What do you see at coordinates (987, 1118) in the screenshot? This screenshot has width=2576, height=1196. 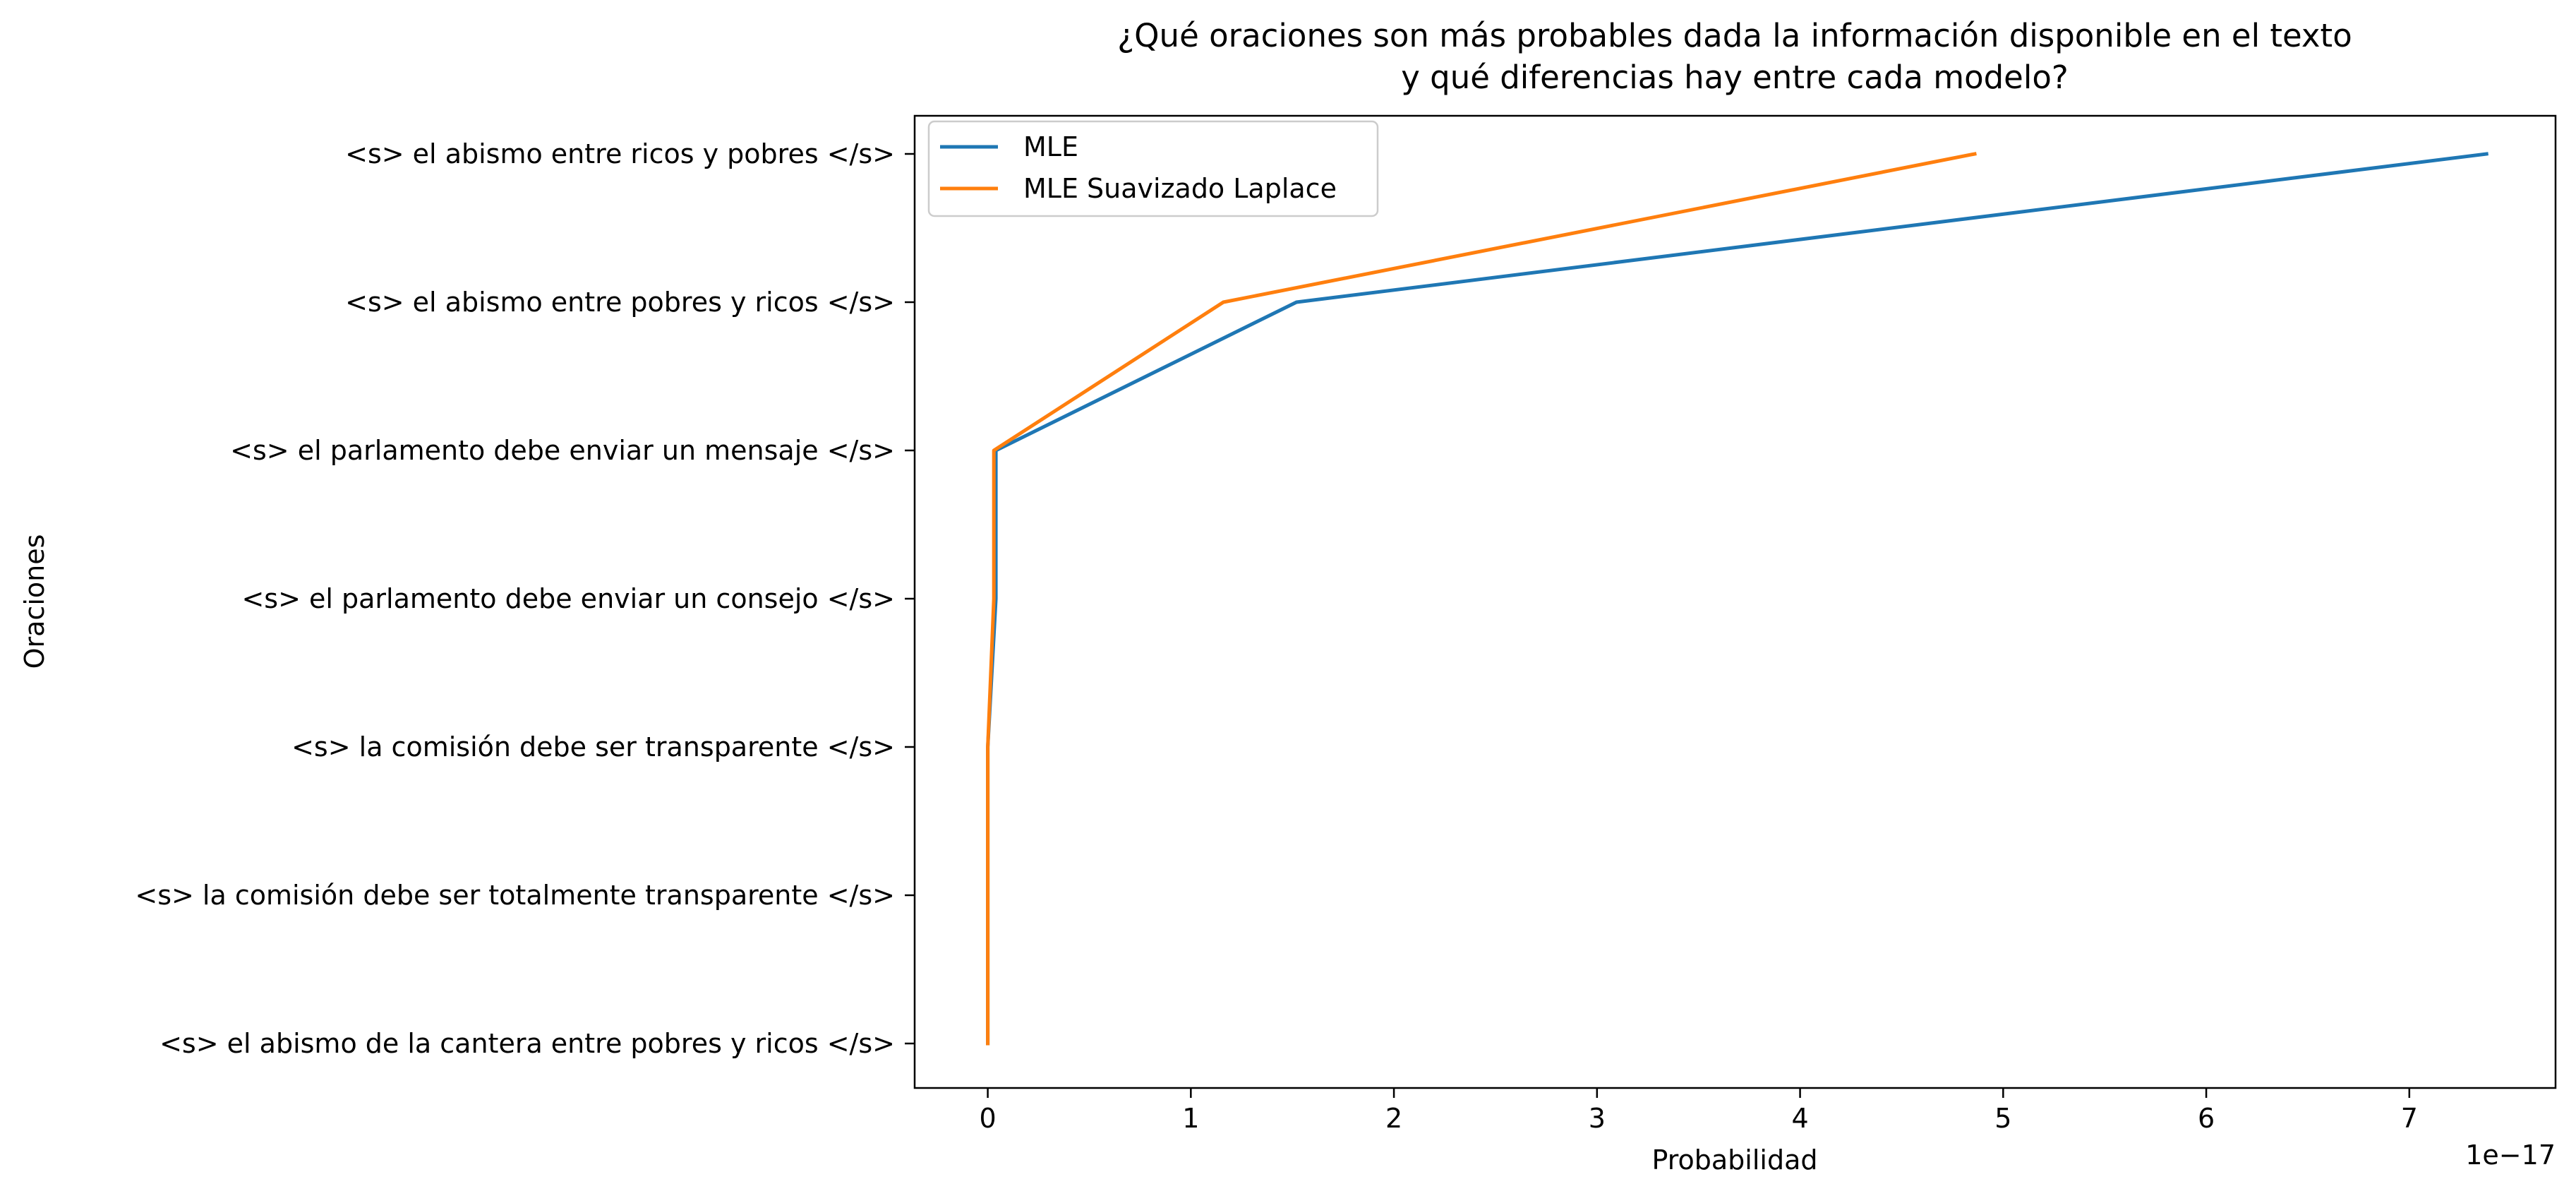 I see `x-tick-label: 0` at bounding box center [987, 1118].